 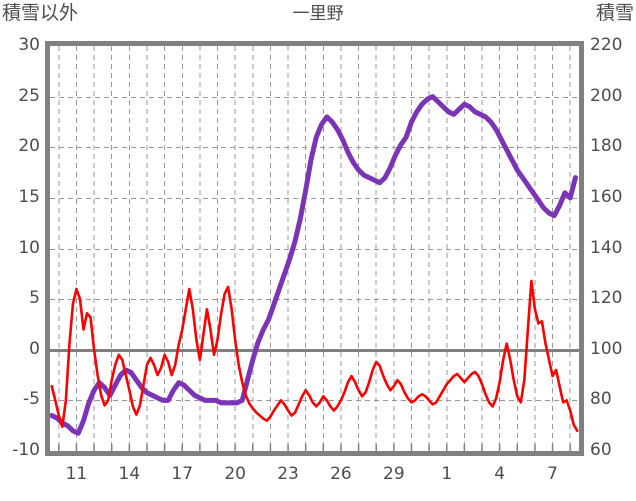 I want to click on right-axis-title: 積雪, so click(x=614, y=13).